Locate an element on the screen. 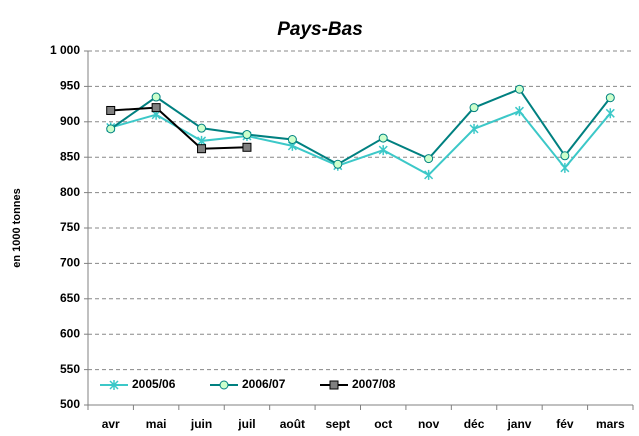 Image resolution: width=639 pixels, height=436 pixels. y-axis-label: en 1000 tonnes is located at coordinates (17, 227).